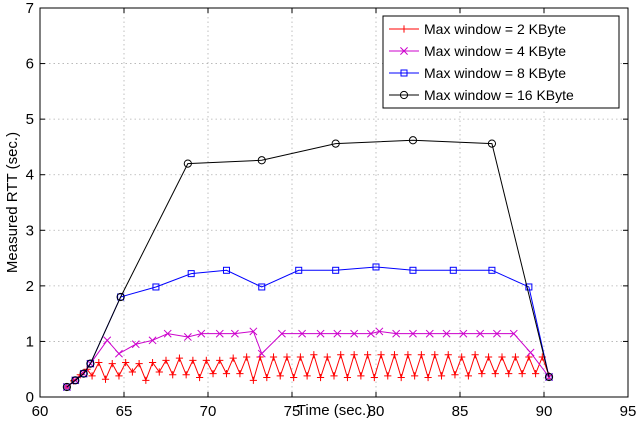  What do you see at coordinates (404, 29) in the screenshot?
I see `legend-swatch-marker` at bounding box center [404, 29].